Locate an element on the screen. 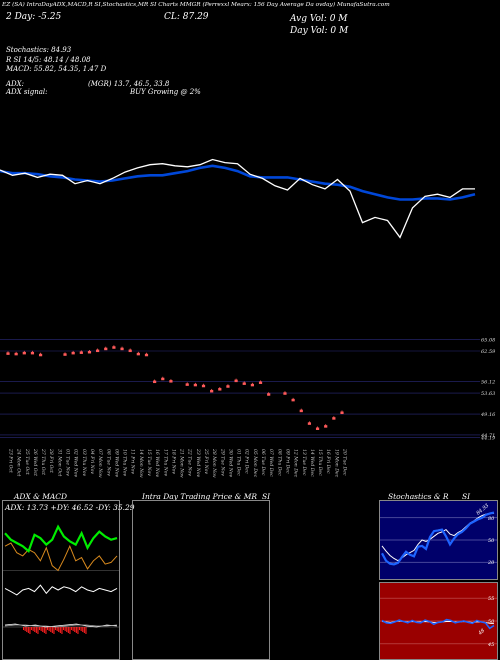 This screenshot has width=500, height=660. stoch-tick-label: 20 is located at coordinates (491, 563).